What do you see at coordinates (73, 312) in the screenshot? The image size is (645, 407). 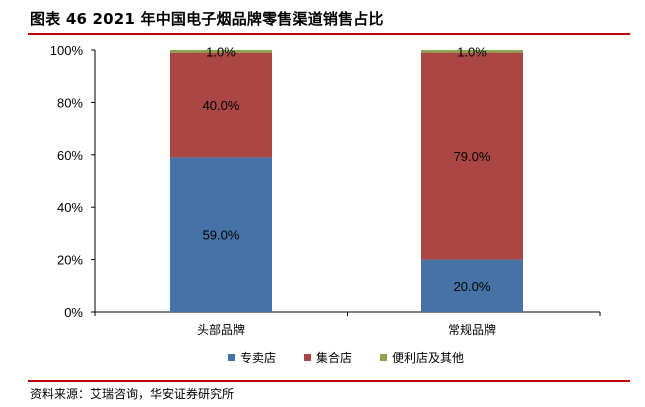 I see `y-tick-label: 0%` at bounding box center [73, 312].